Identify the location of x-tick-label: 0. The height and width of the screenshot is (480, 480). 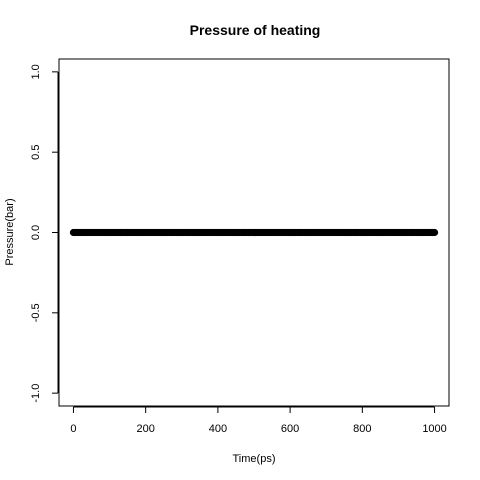
(73, 429).